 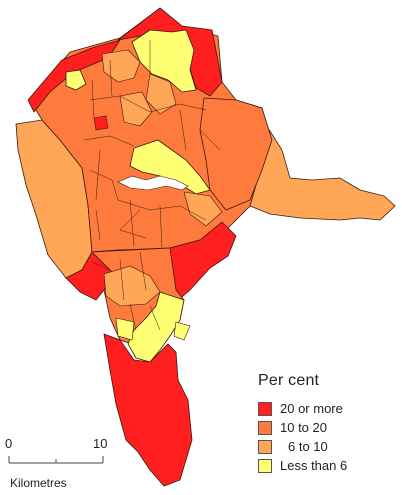 What do you see at coordinates (328, 427) in the screenshot?
I see `legend-item-10-to-20: 10 to 20` at bounding box center [328, 427].